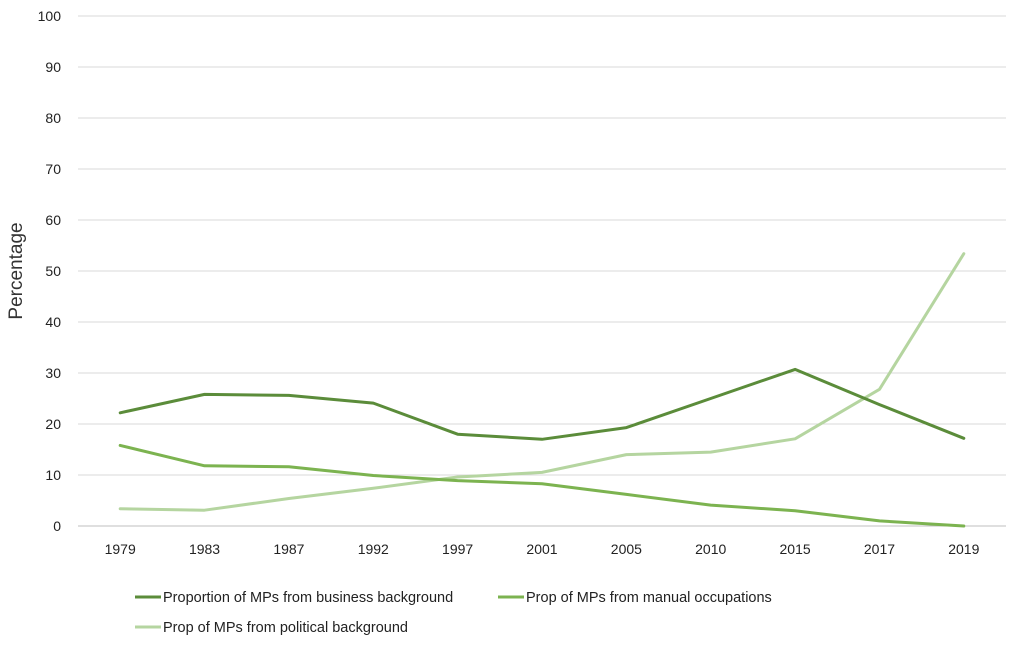 This screenshot has width=1024, height=654. I want to click on y-axis-title: Percentage, so click(16, 270).